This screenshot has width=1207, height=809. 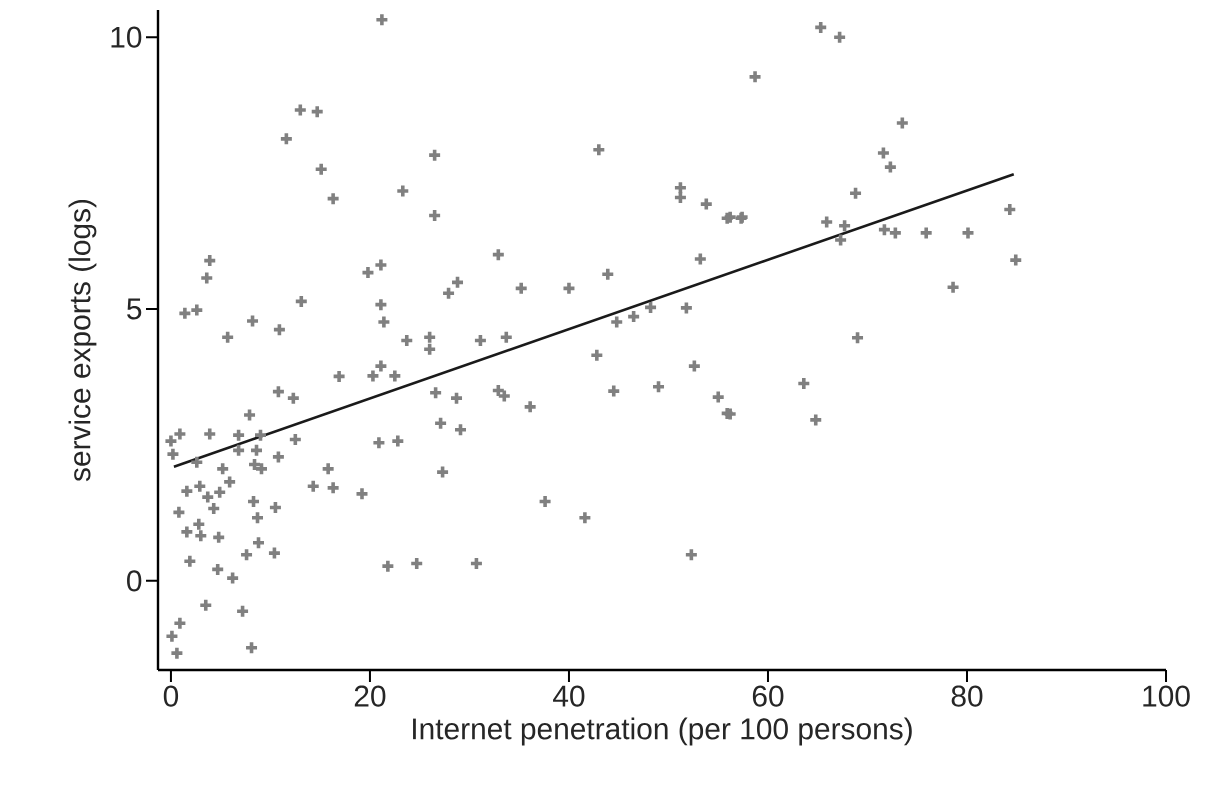 I want to click on y-tick-label: 10, so click(x=126, y=37).